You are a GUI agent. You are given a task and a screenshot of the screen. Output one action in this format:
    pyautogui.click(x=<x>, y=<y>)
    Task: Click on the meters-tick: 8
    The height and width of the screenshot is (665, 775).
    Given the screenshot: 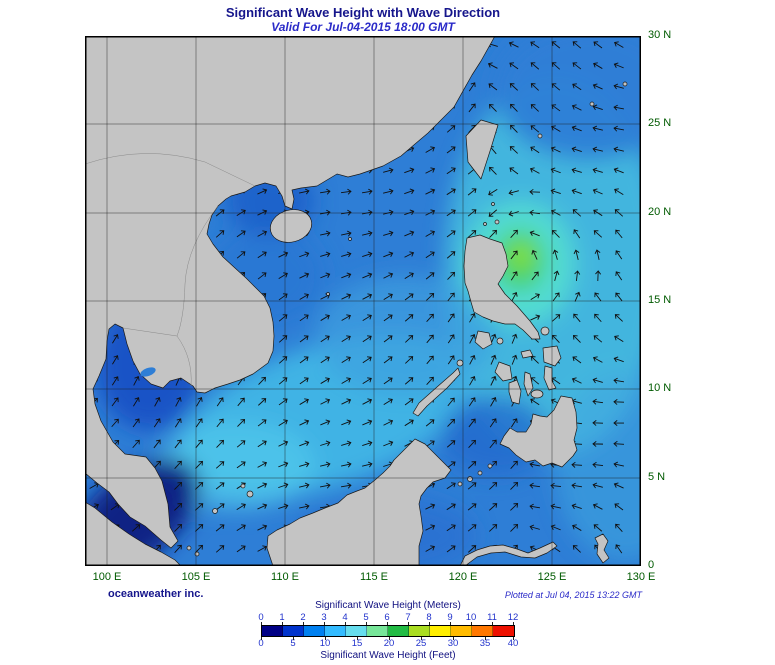 What is the action you would take?
    pyautogui.click(x=429, y=617)
    